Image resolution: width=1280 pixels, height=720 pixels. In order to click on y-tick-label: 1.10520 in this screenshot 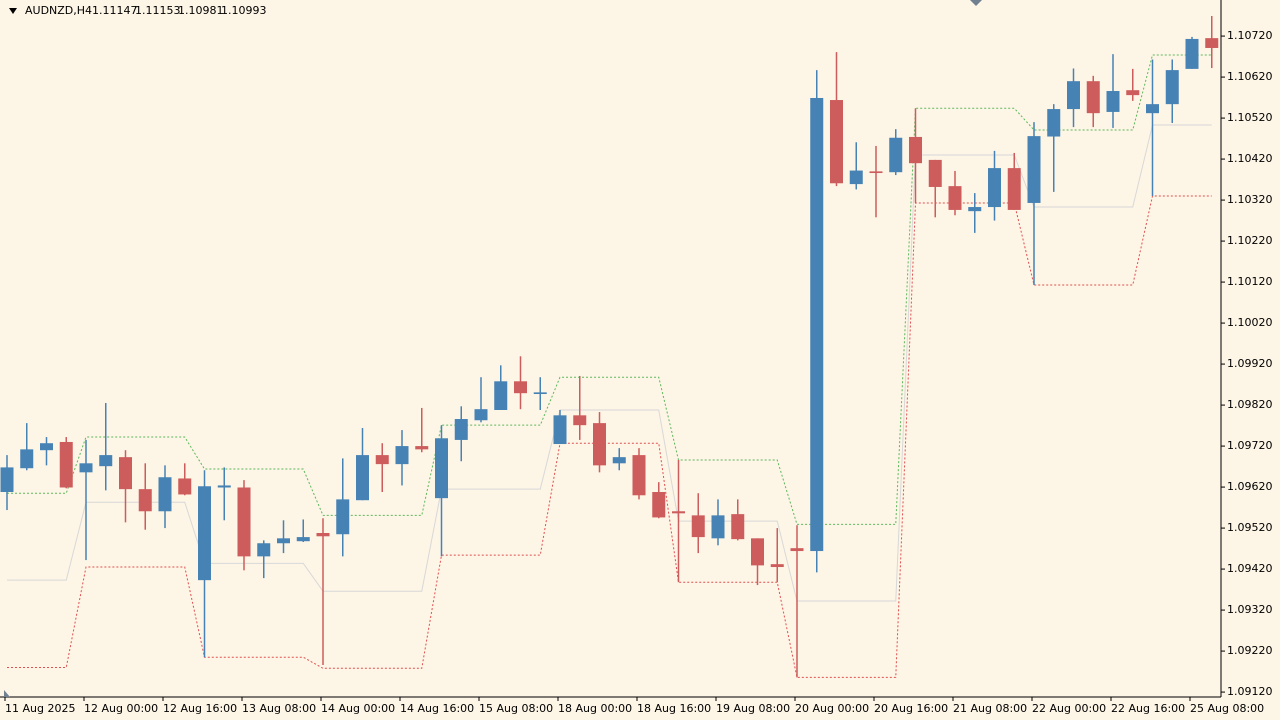, I will do `click(1250, 117)`.